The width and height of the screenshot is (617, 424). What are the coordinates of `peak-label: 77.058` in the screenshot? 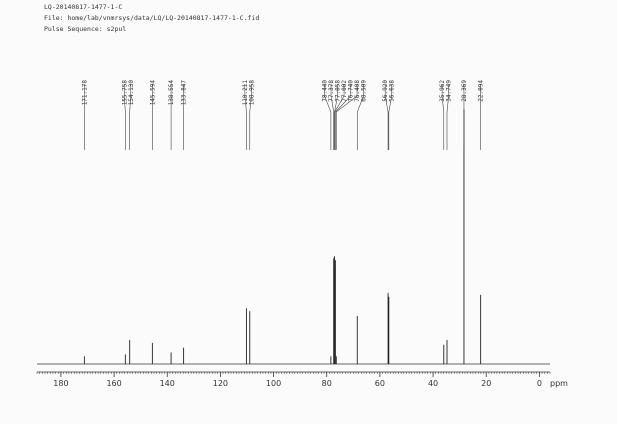 It's located at (338, 91).